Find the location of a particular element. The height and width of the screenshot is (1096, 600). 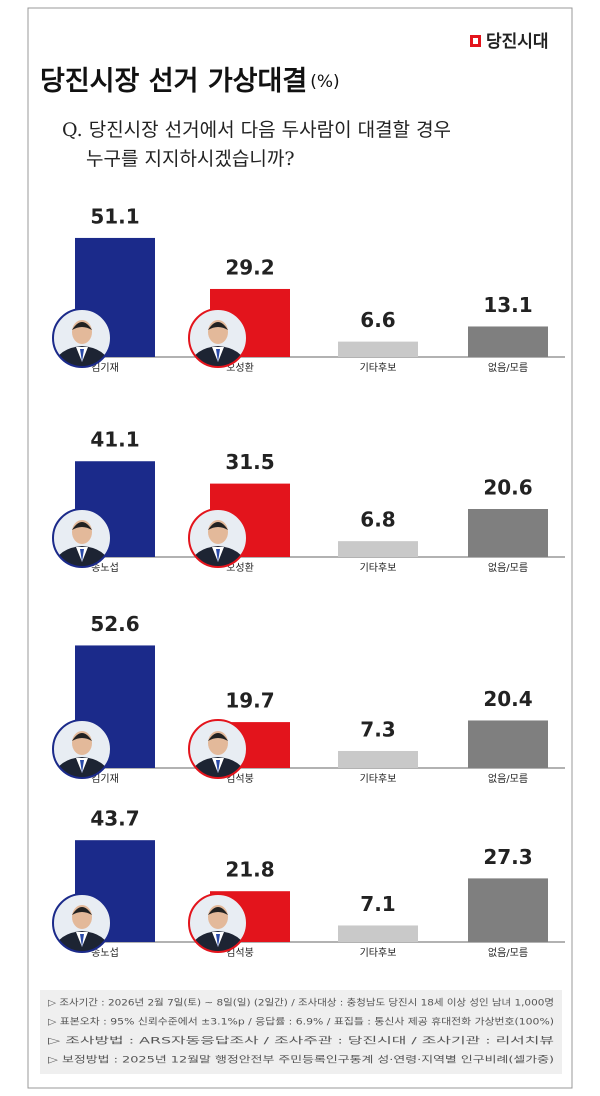

candidate-photo is located at coordinates (82, 538).